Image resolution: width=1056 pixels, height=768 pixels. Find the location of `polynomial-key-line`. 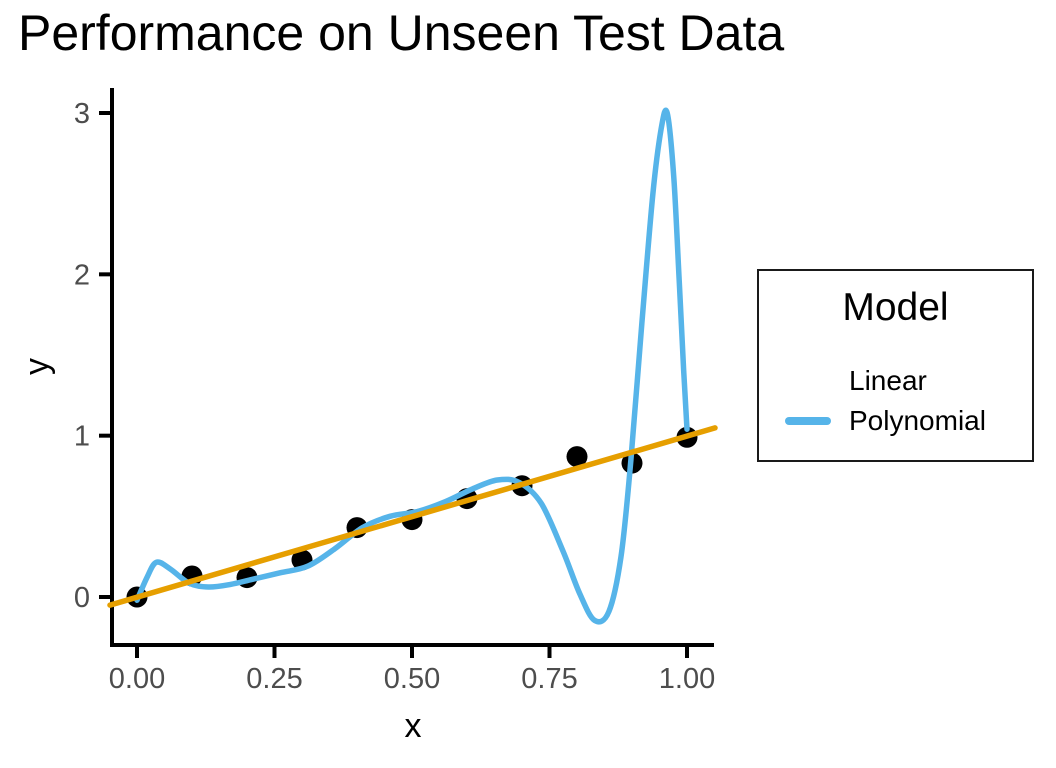

polynomial-key-line is located at coordinates (808, 421).